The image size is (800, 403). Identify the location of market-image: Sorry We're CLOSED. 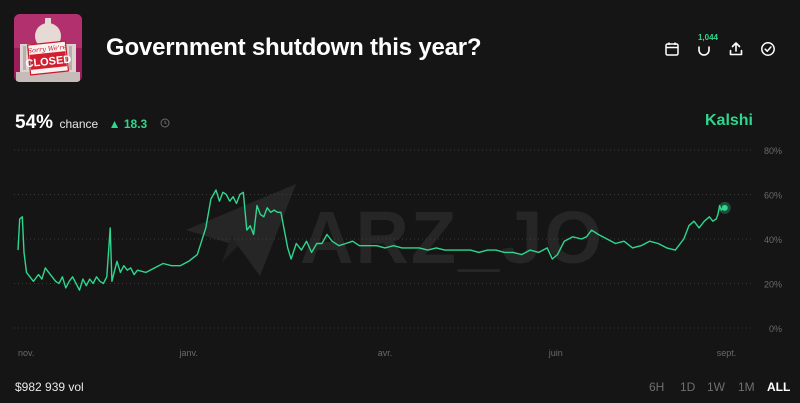
(48, 48).